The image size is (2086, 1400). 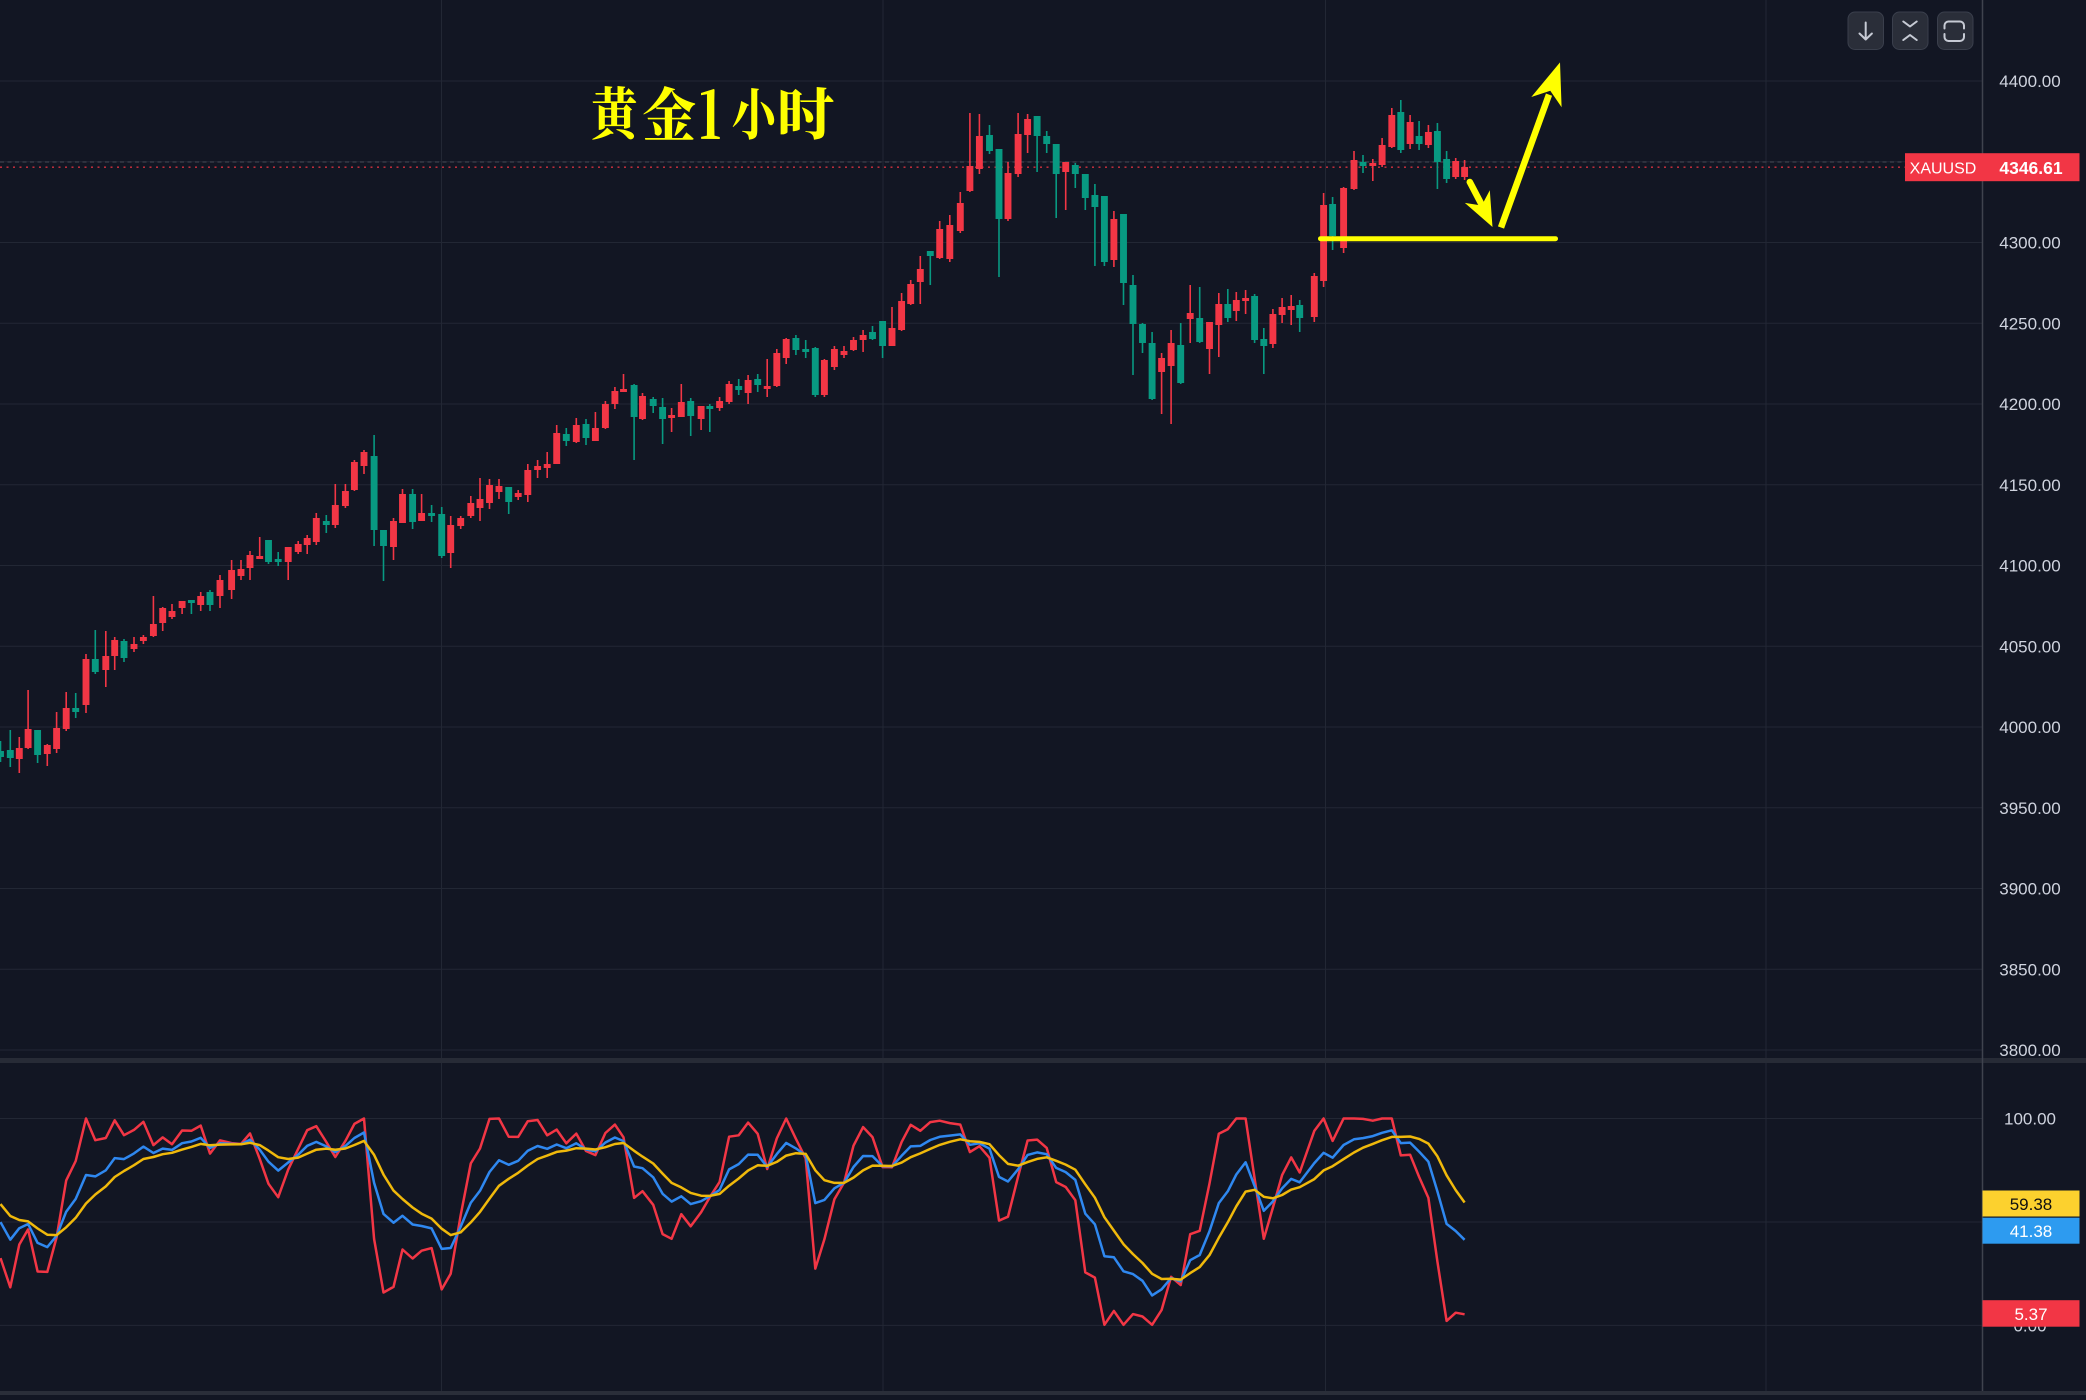 What do you see at coordinates (2031, 168) in the screenshot?
I see `svg-text: 4346.61` at bounding box center [2031, 168].